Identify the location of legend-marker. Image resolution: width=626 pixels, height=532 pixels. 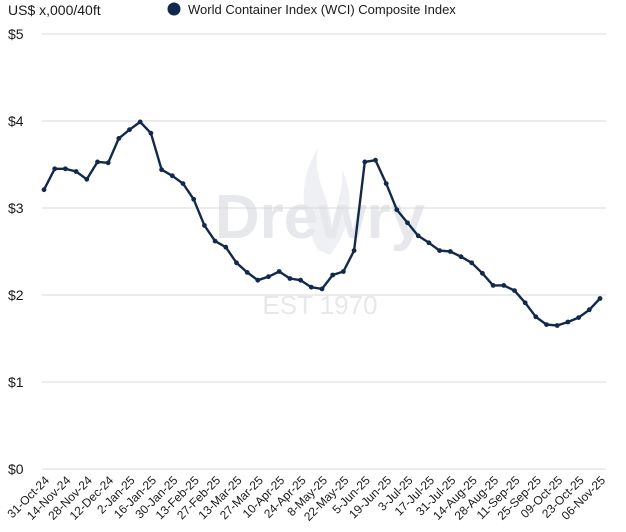
(174, 9).